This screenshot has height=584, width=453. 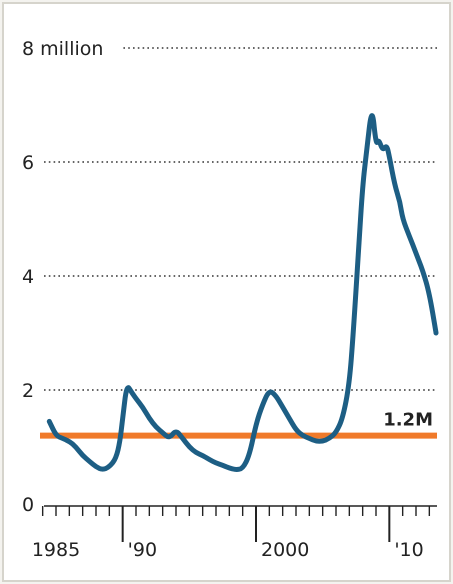 What do you see at coordinates (408, 550) in the screenshot?
I see `x-tick-label: '10` at bounding box center [408, 550].